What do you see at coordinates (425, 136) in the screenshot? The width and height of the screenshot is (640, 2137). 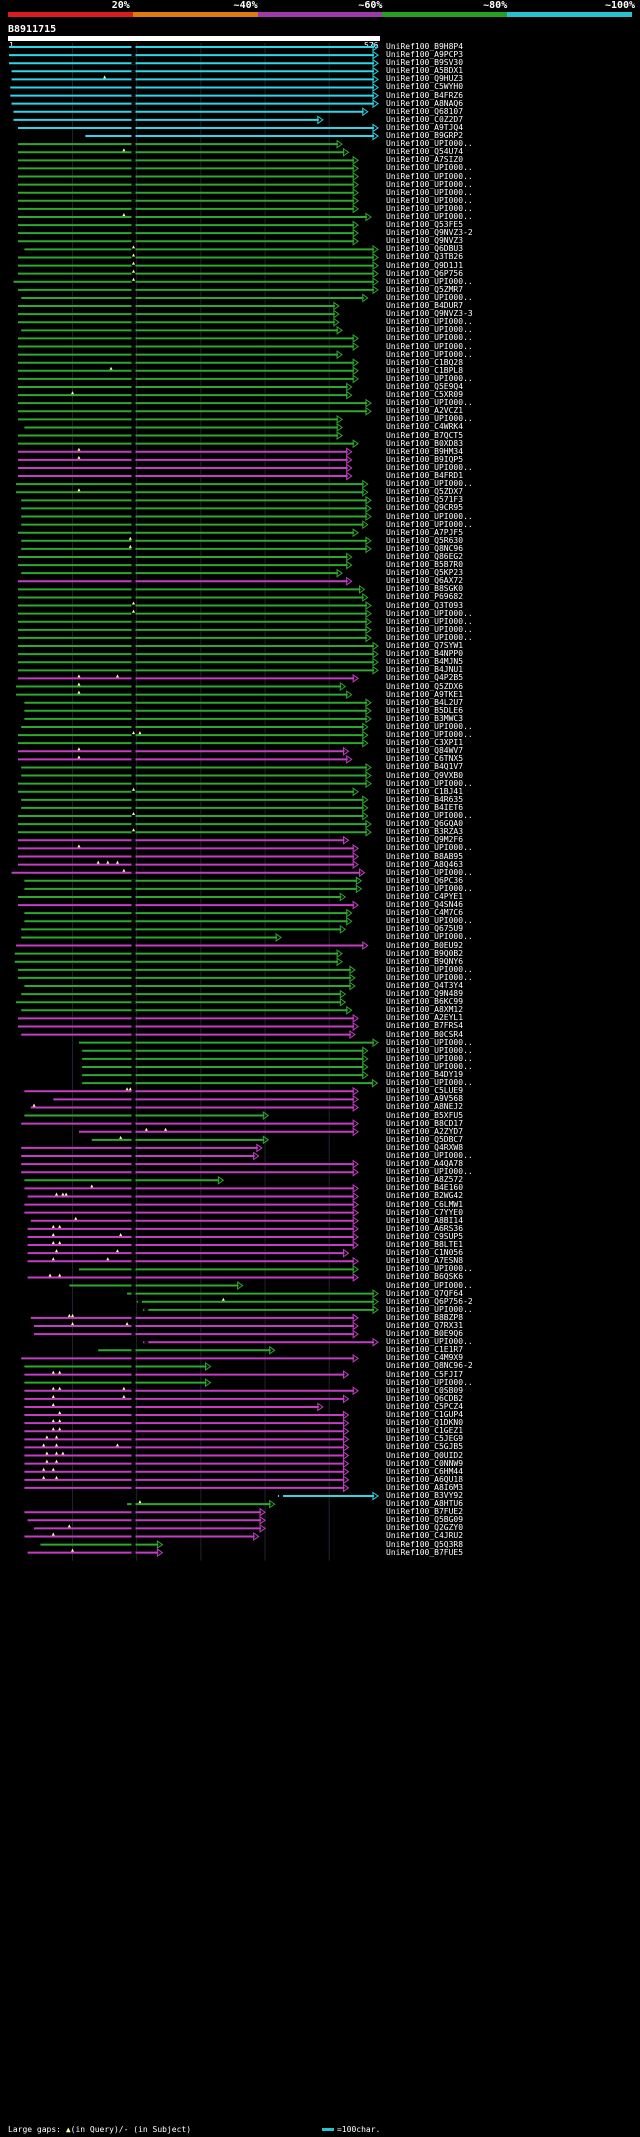 I see `hit-id-label: UniRef100_B9GRP2` at bounding box center [425, 136].